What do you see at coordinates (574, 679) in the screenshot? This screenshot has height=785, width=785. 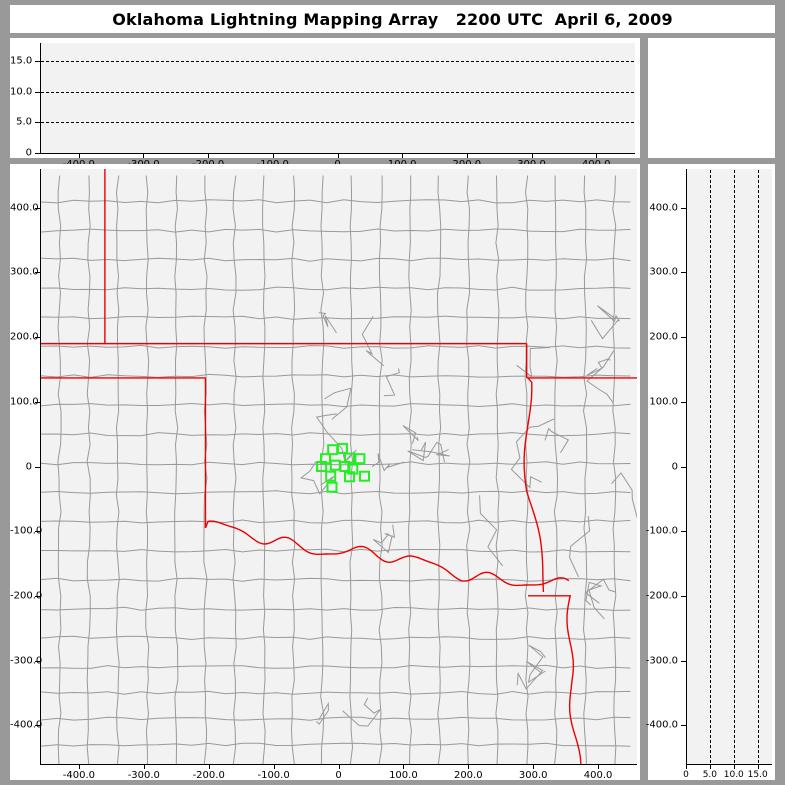 I see `state-border-tx-ar-la` at bounding box center [574, 679].